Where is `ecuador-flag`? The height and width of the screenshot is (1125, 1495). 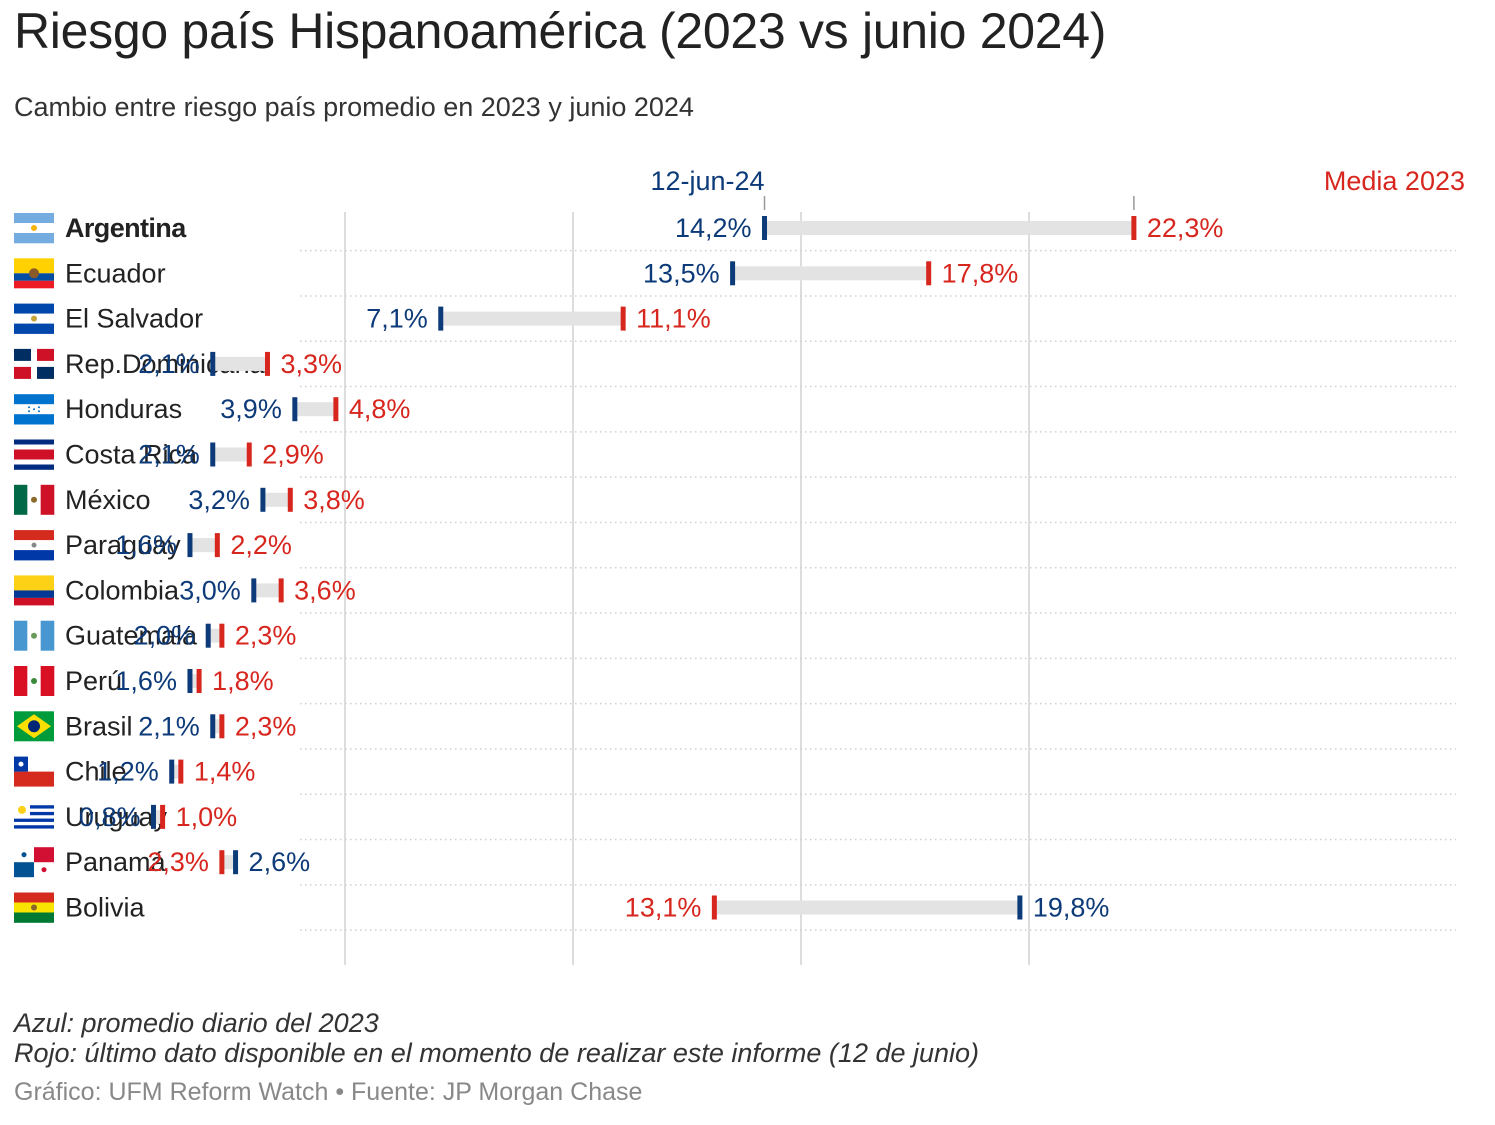 ecuador-flag is located at coordinates (34, 273).